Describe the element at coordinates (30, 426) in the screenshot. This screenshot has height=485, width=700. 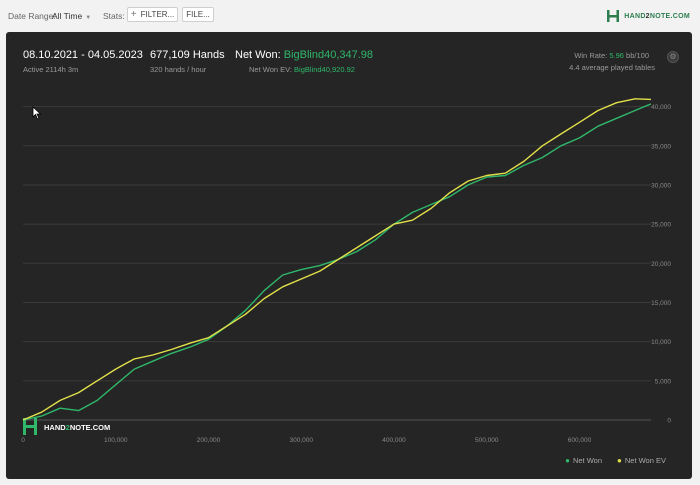
I see `watermark-bar-middle` at that location.